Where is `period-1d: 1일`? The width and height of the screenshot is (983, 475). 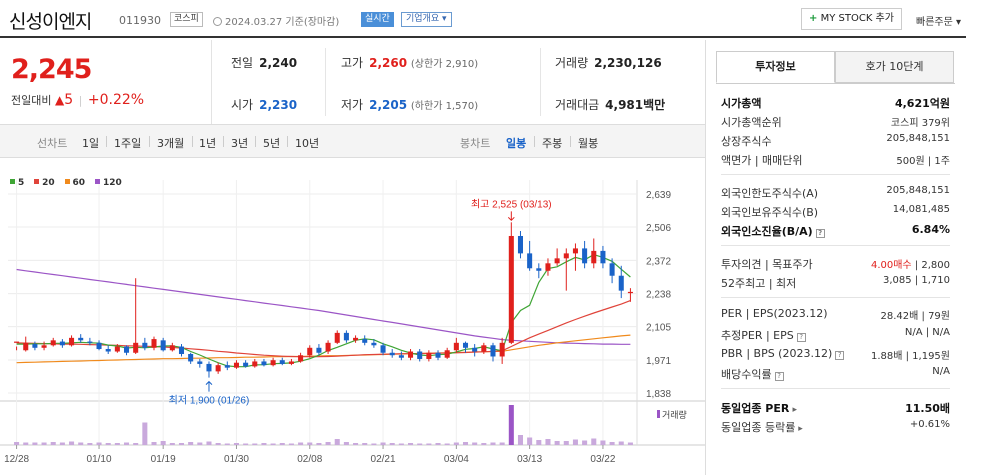
period-1d: 1일 is located at coordinates (91, 143).